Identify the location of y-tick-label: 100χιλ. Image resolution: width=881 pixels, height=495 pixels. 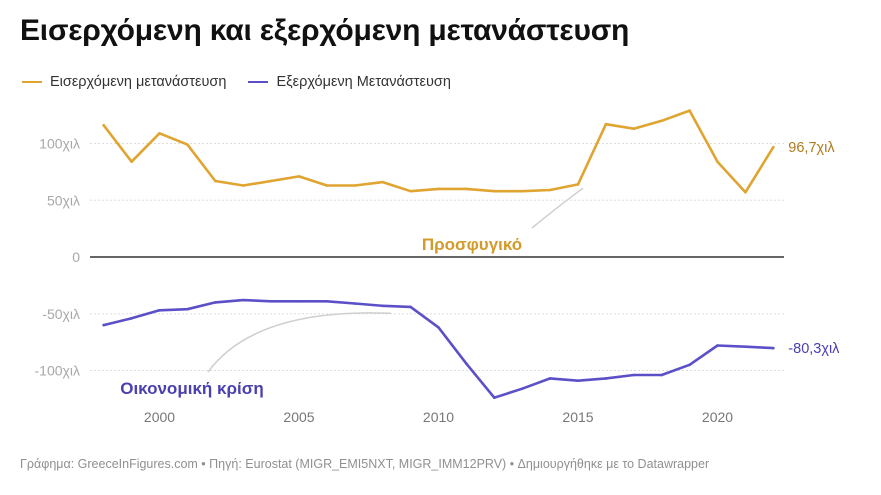
(59, 144).